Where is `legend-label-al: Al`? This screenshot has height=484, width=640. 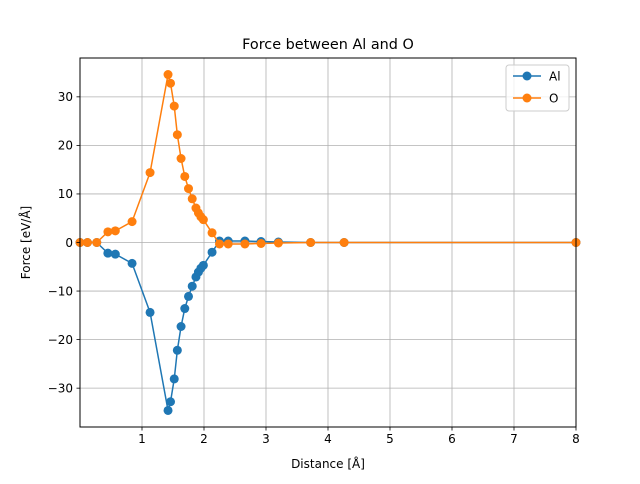 legend-label-al: Al is located at coordinates (555, 77).